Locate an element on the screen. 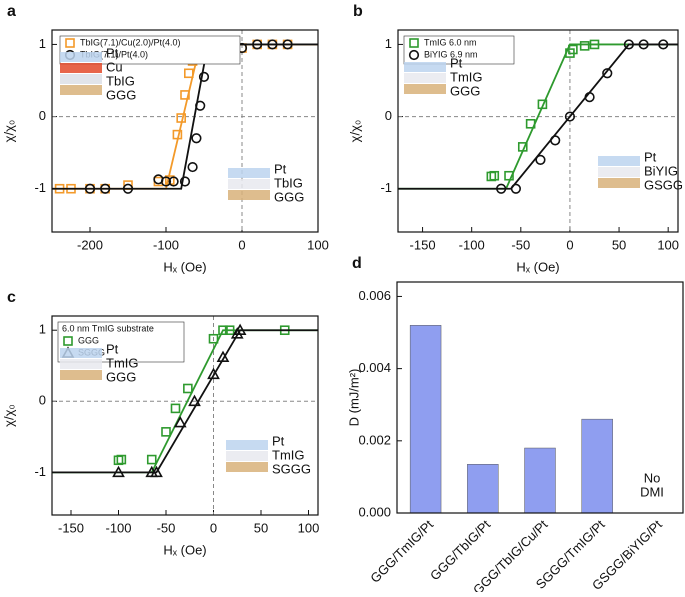 This screenshot has height=597, width=685. legend-label: TbIG(7.1)/Pt(4.0) is located at coordinates (114, 54).